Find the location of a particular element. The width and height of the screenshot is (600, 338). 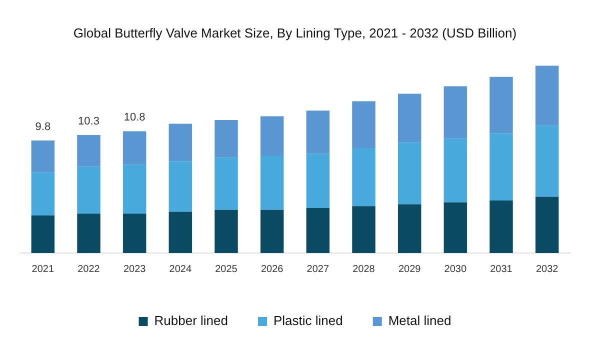

x-tick-label: 2024 is located at coordinates (180, 269).